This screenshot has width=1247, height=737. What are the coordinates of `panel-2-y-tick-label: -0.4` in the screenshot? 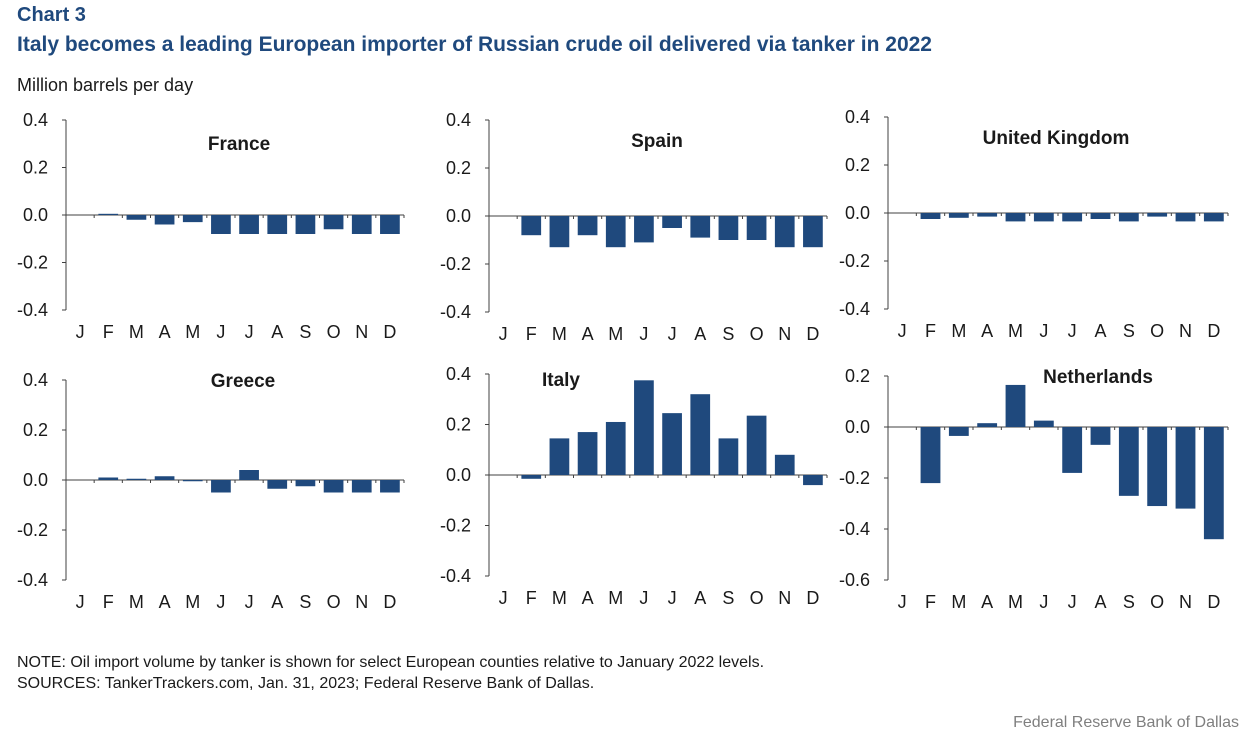 It's located at (455, 312).